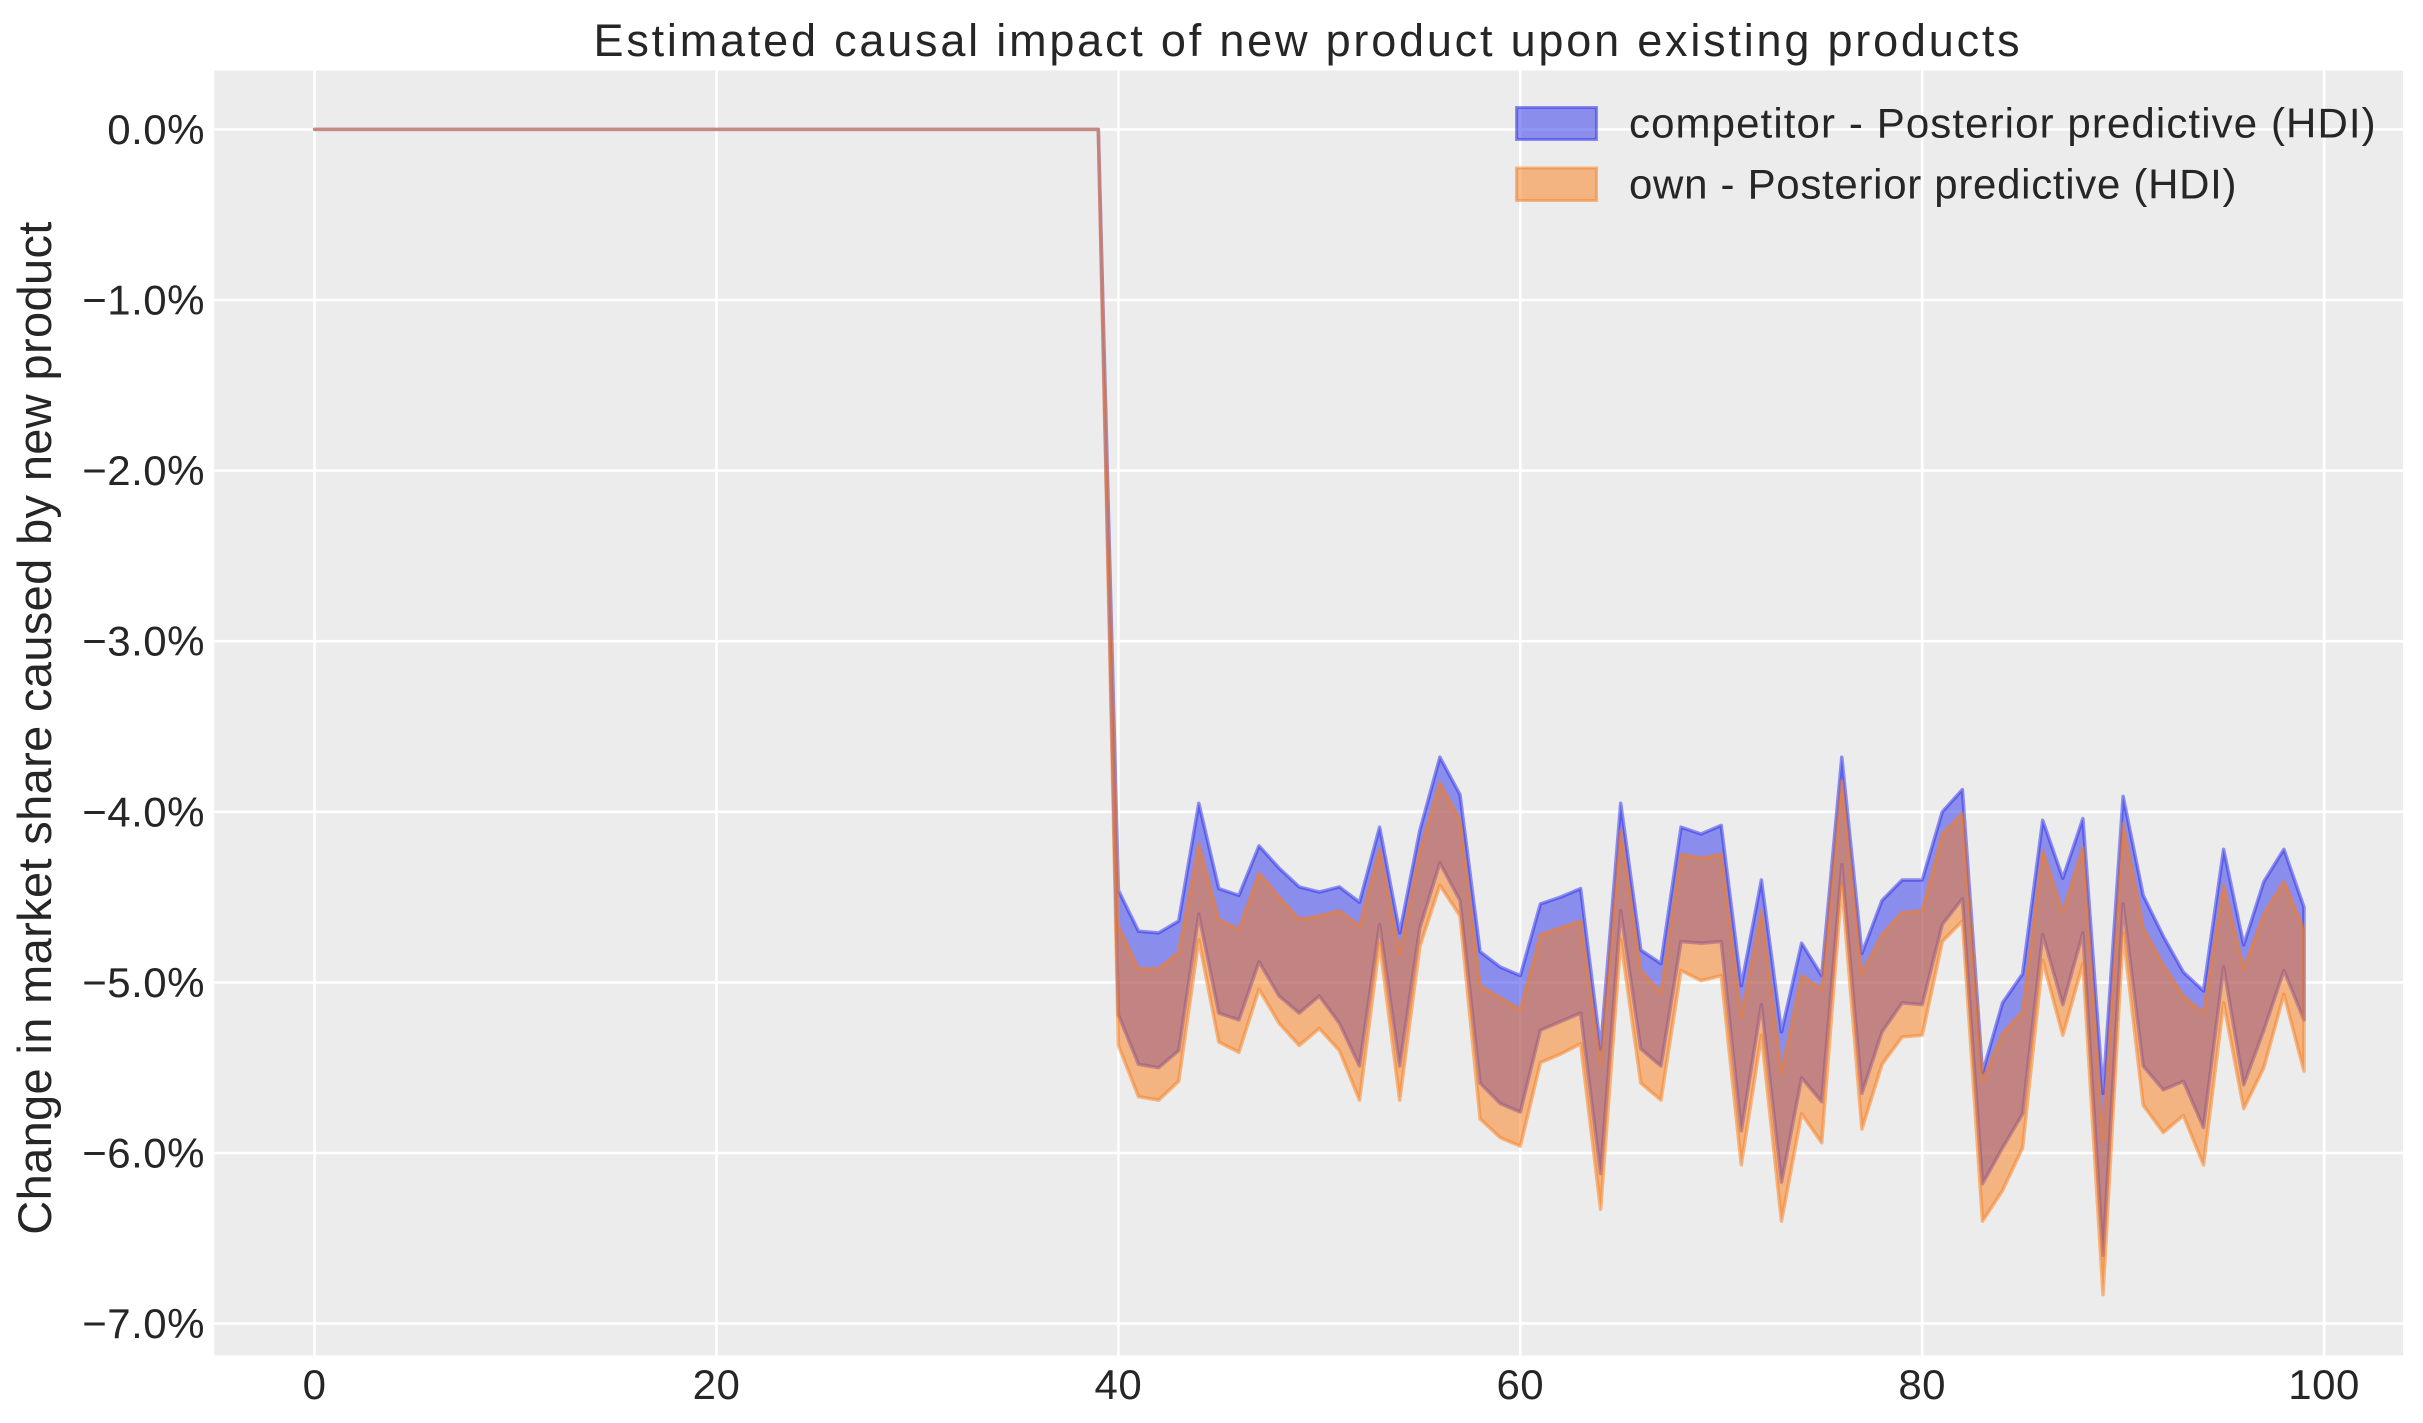 The image size is (2423, 1423). What do you see at coordinates (143, 982) in the screenshot?
I see `svg-text: −5.0%` at bounding box center [143, 982].